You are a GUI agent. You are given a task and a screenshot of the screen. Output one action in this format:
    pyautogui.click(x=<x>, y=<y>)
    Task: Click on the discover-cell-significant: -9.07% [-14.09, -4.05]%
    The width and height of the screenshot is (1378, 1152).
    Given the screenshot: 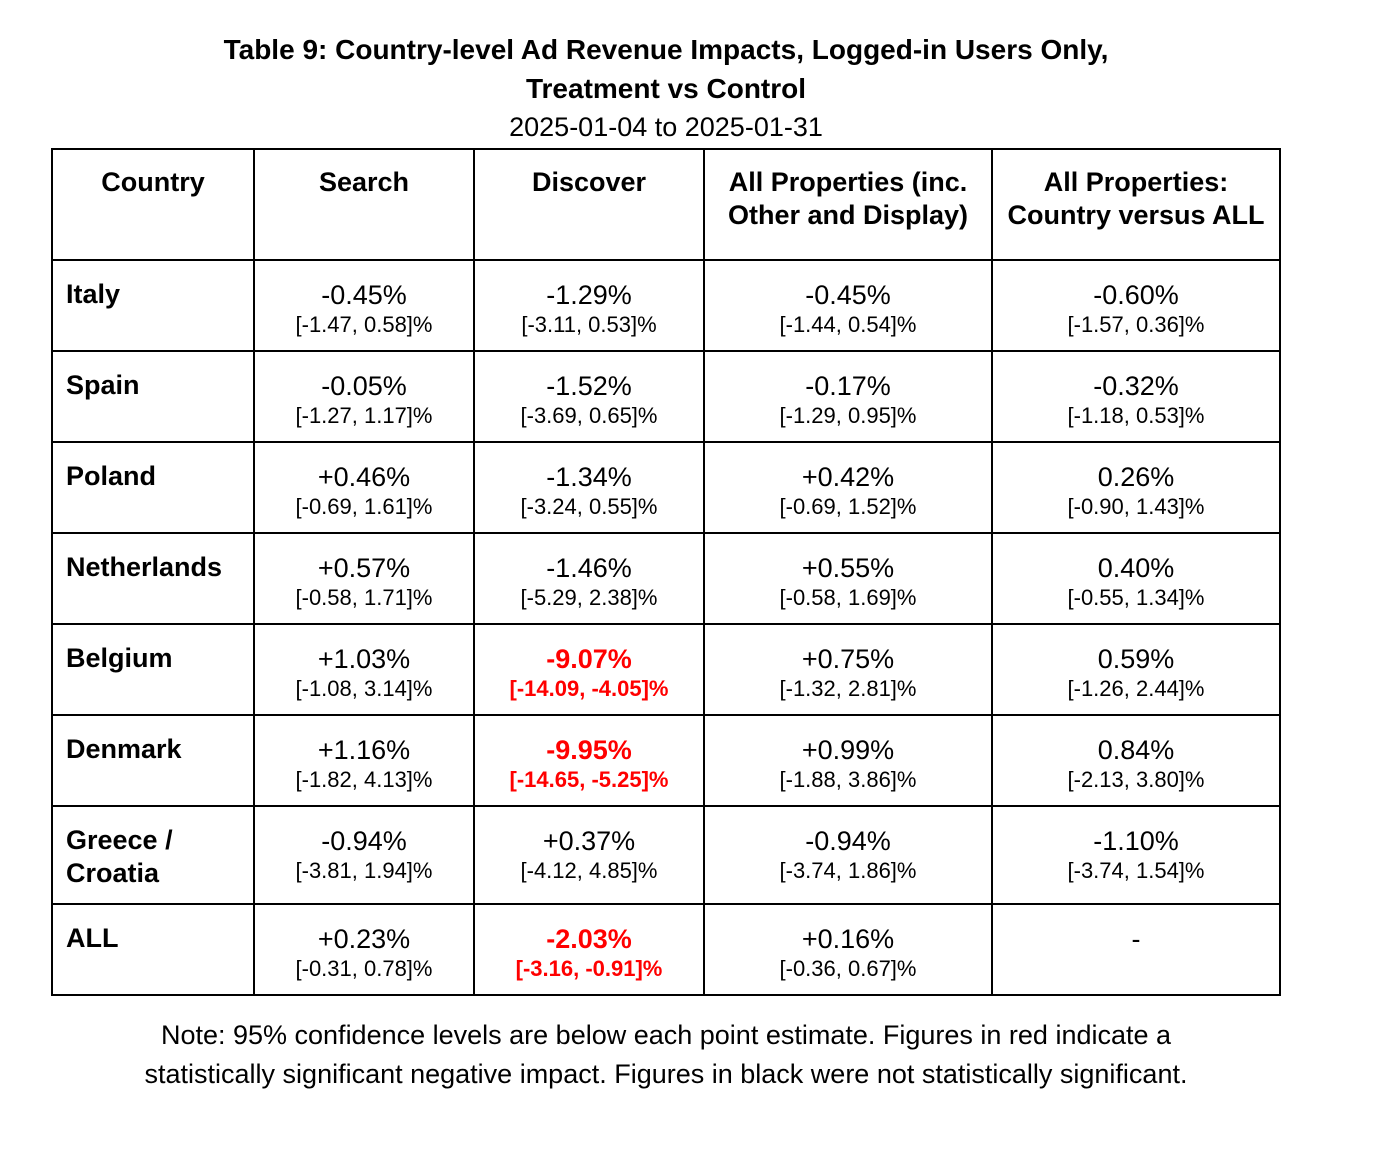 What is the action you would take?
    pyautogui.click(x=589, y=669)
    